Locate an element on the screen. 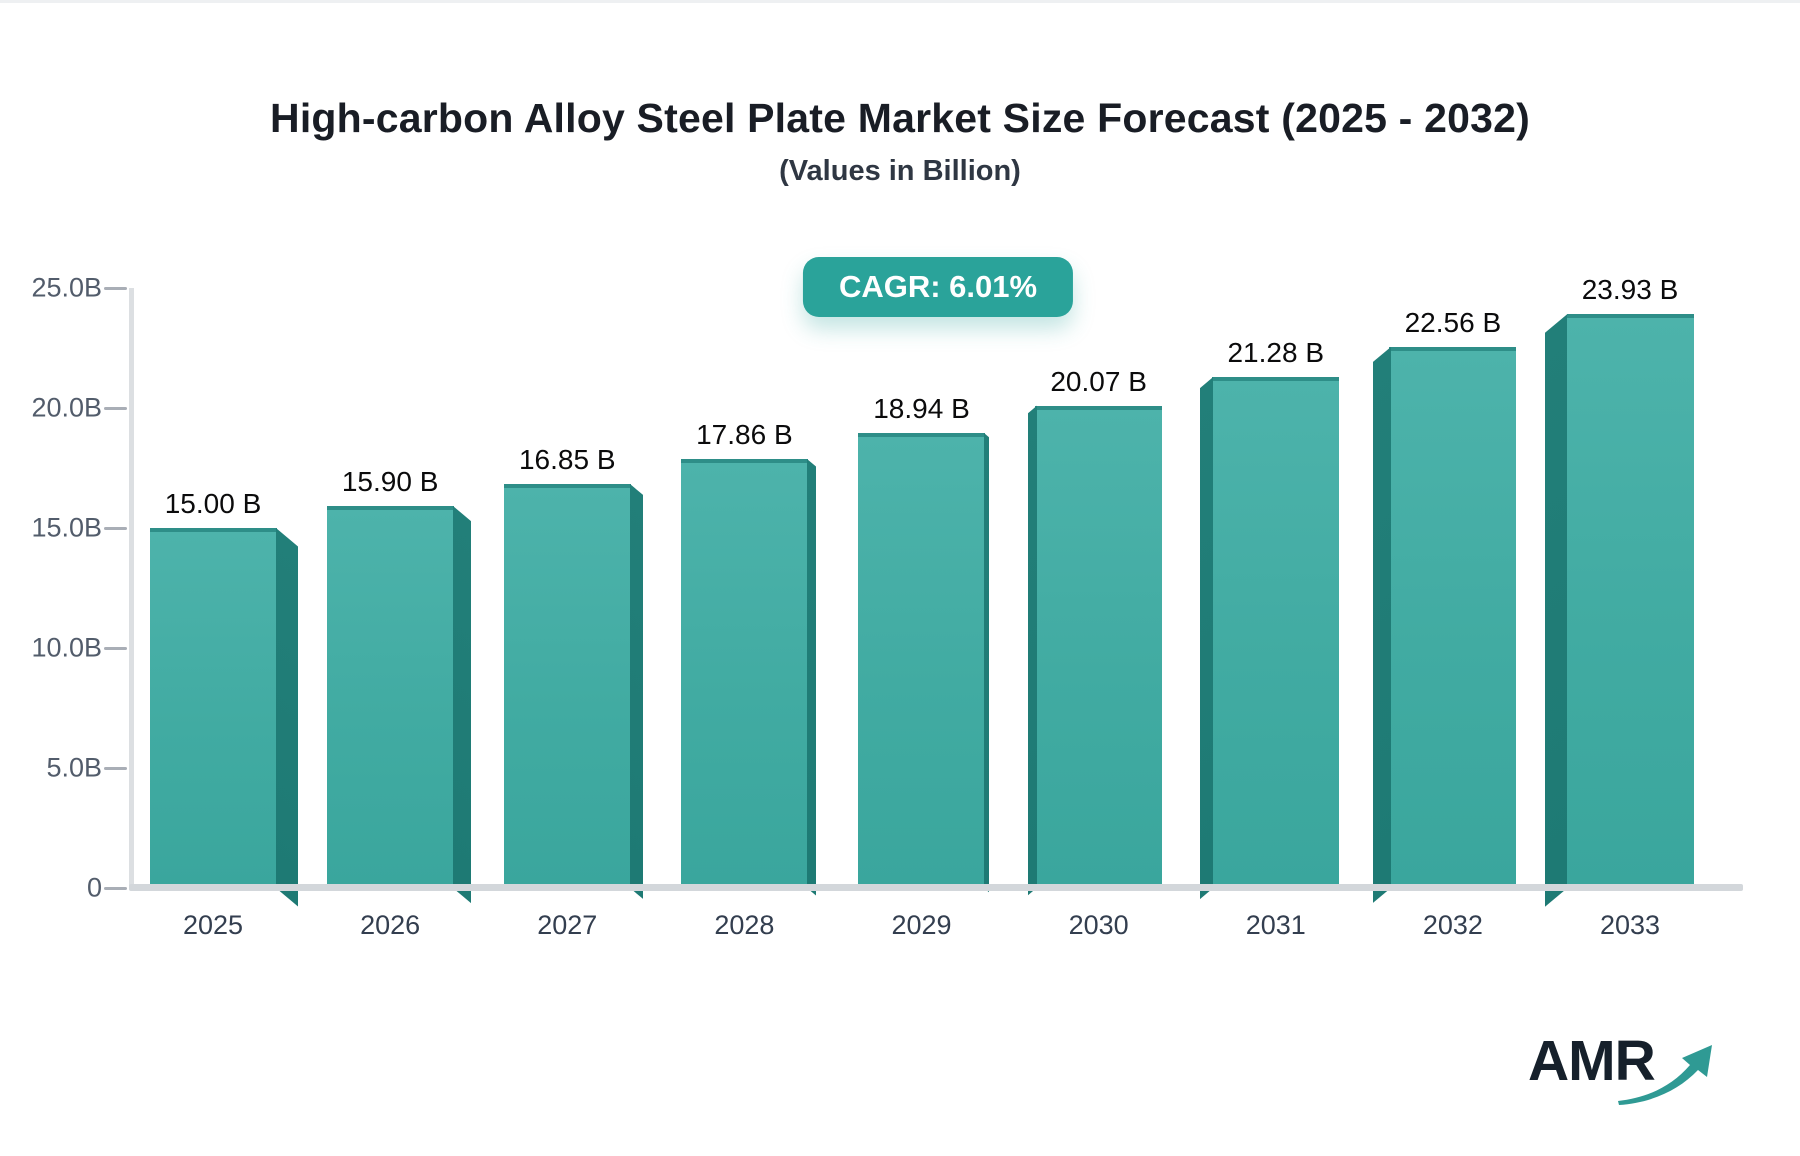 The height and width of the screenshot is (1156, 1800). x-axis-label: 2032 is located at coordinates (1452, 925).